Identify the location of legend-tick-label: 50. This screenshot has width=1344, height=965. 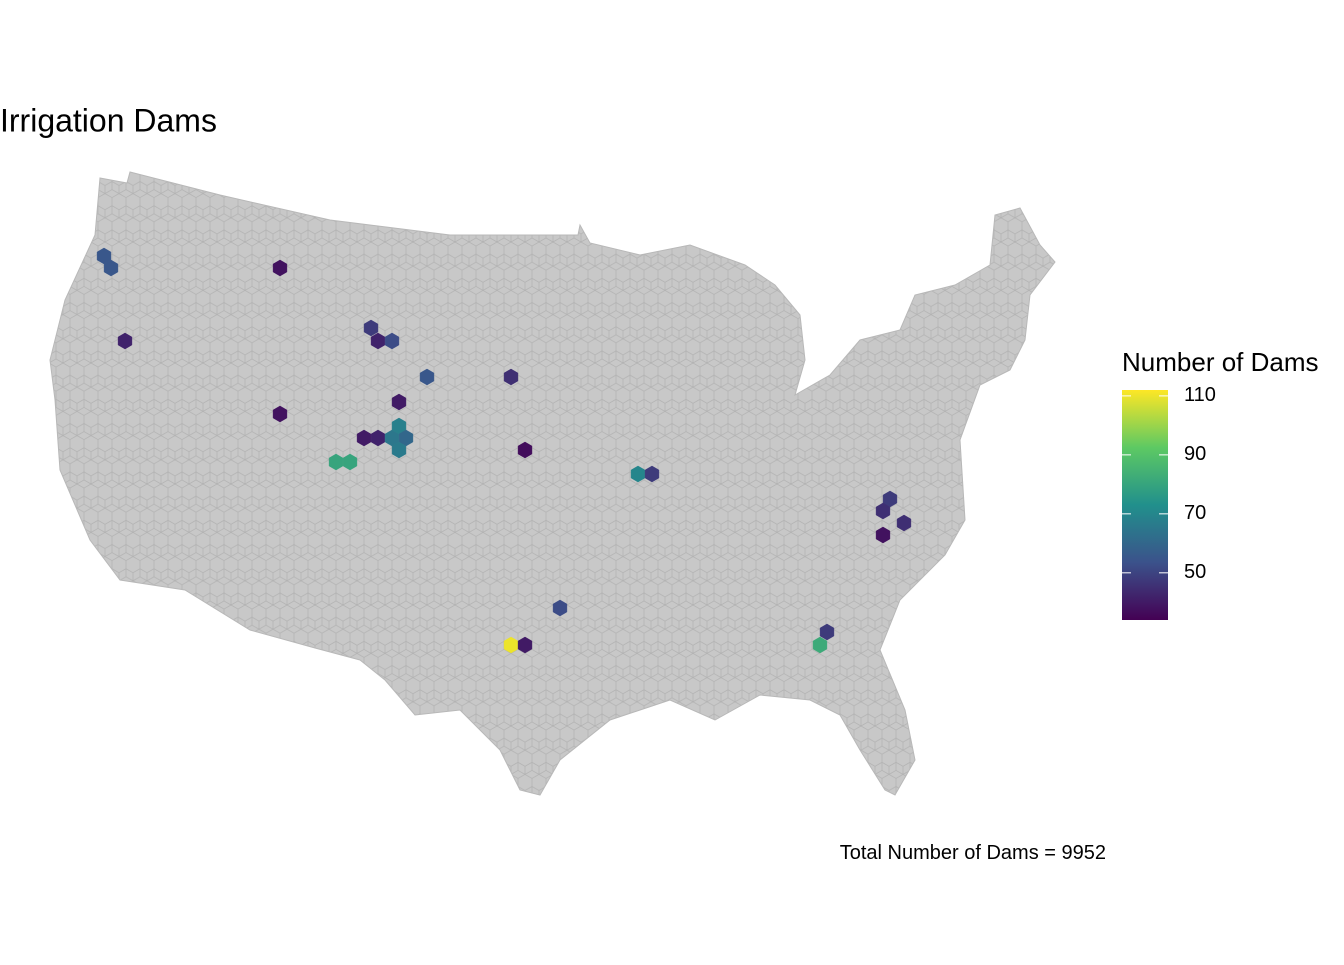
(1195, 572).